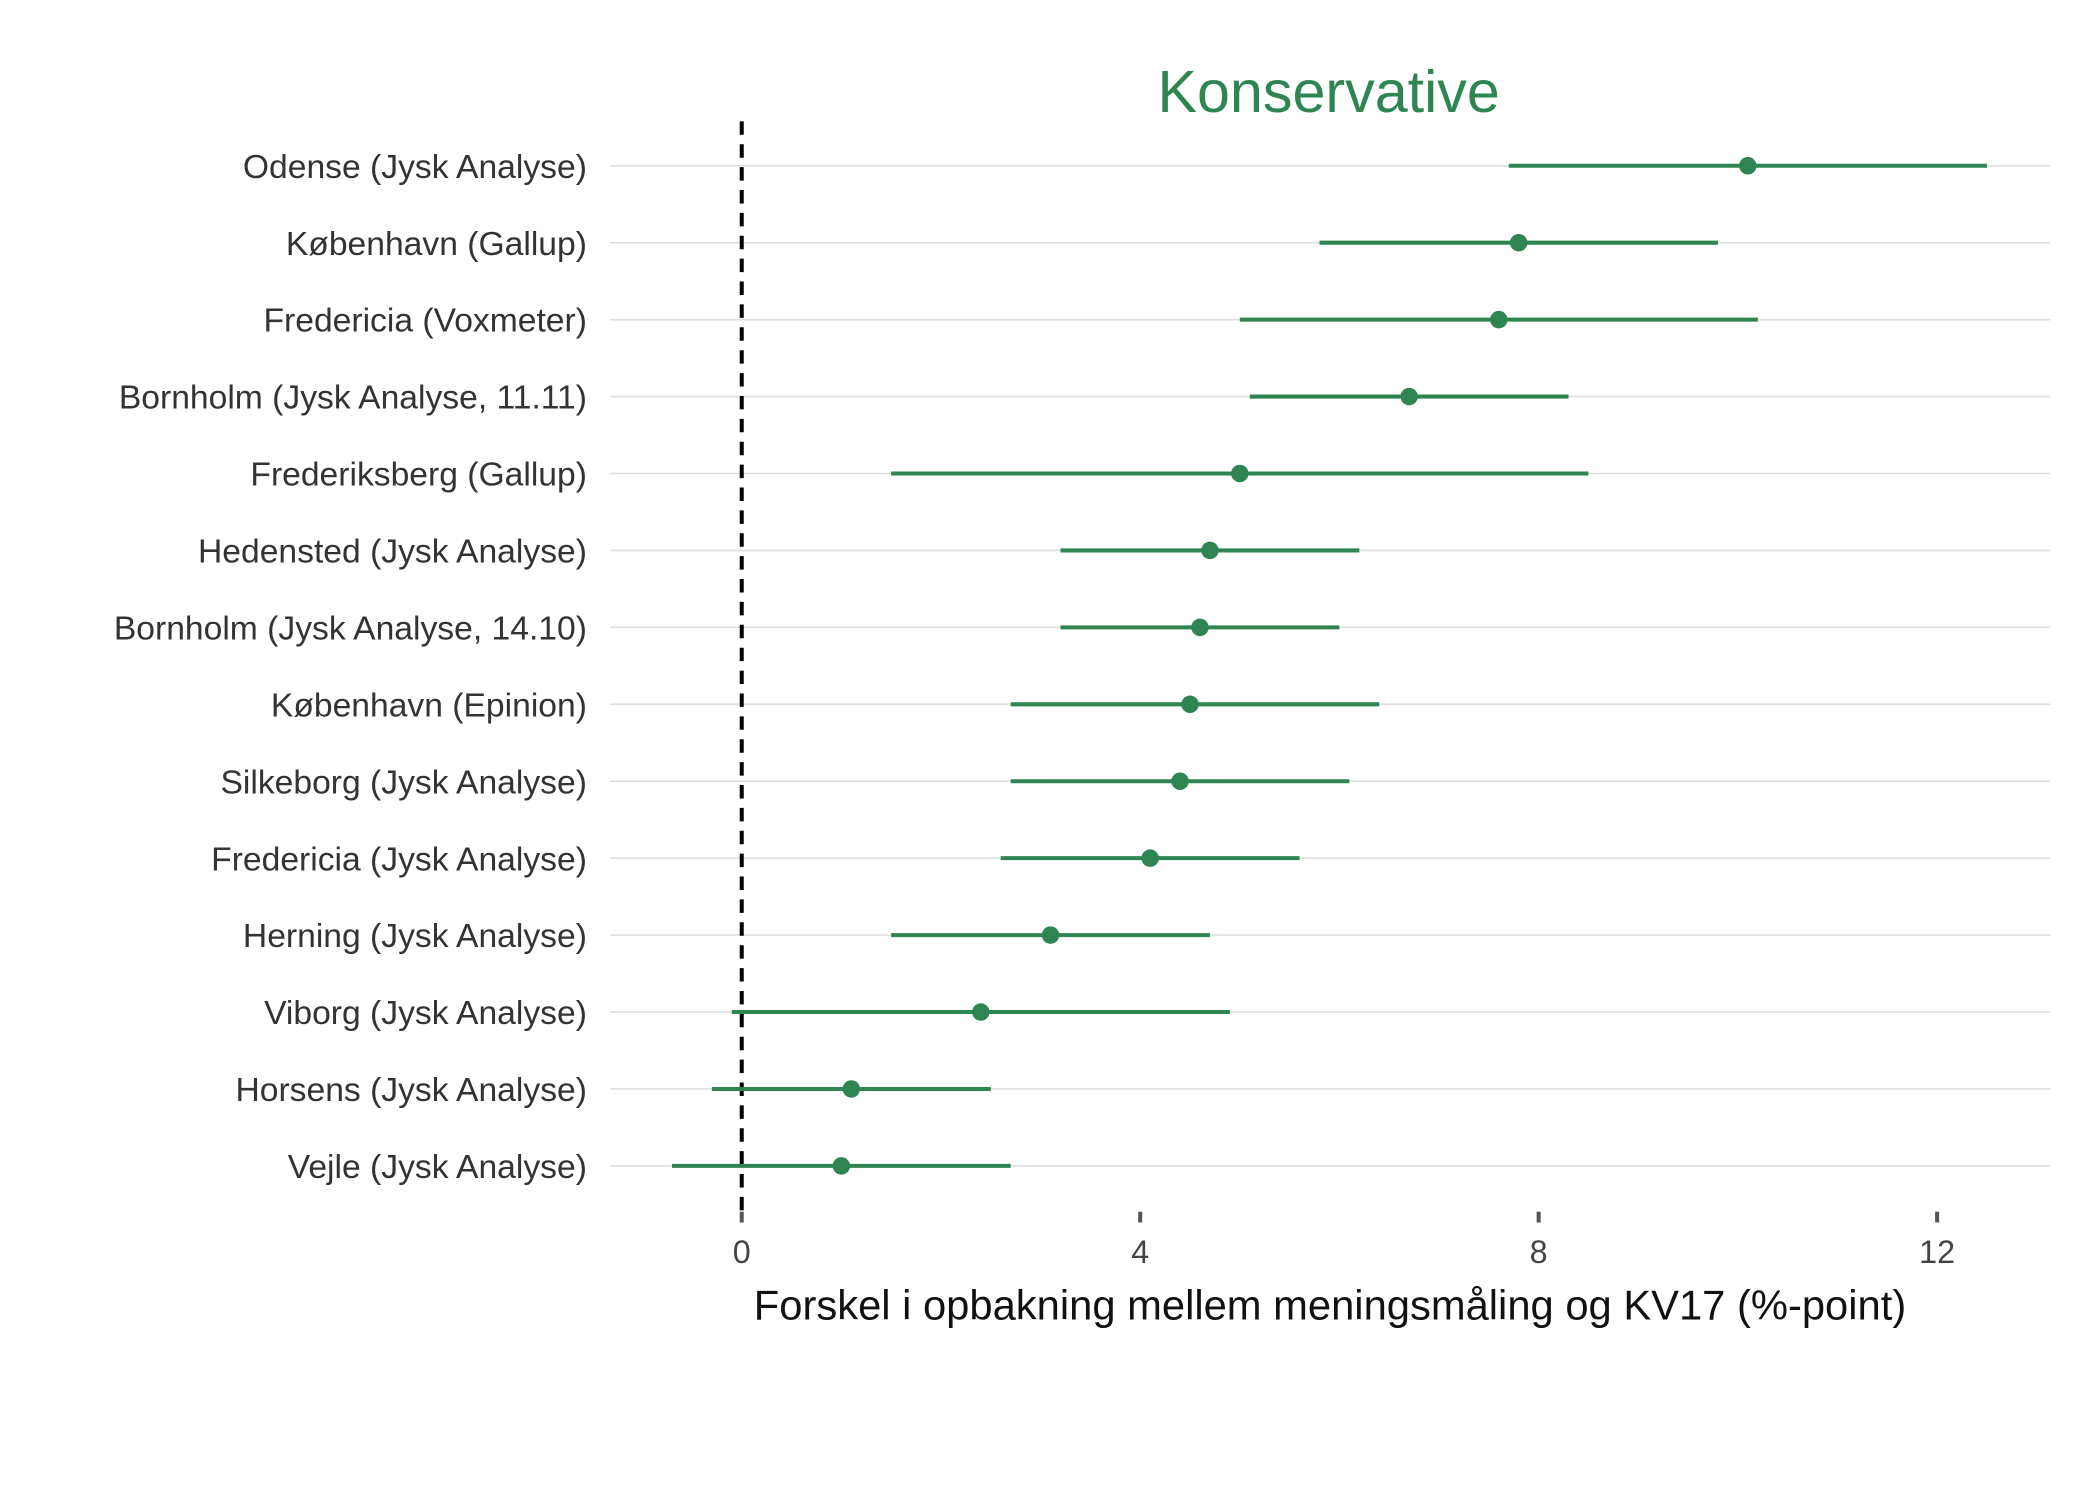 The height and width of the screenshot is (1500, 2100). I want to click on category-label: Fredericia (Voxmeter), so click(425, 321).